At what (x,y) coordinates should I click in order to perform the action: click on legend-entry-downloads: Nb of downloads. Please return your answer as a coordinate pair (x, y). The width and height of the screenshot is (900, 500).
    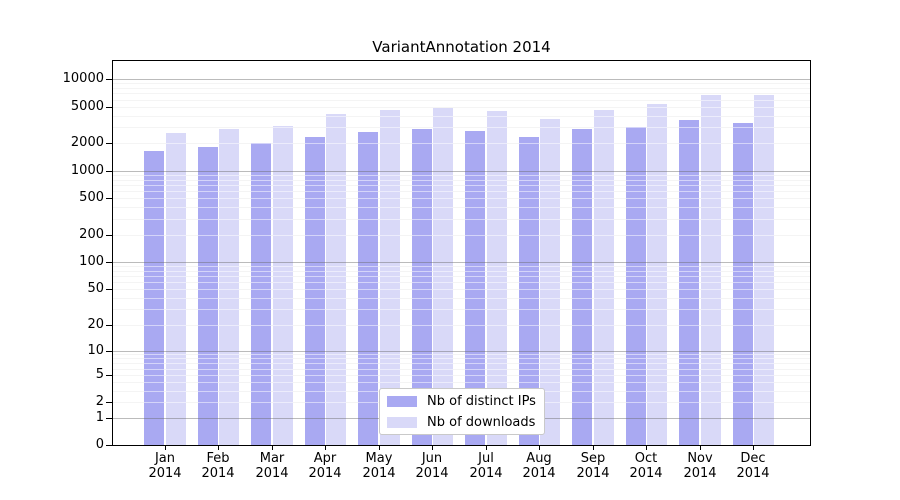
    Looking at the image, I should click on (462, 422).